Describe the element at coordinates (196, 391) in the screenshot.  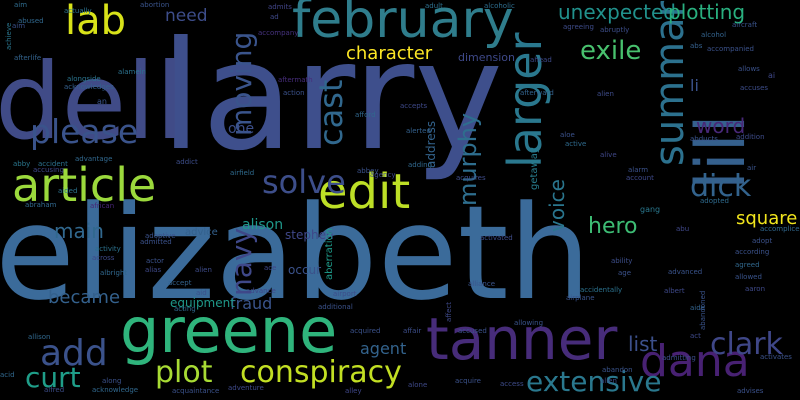
I see `word-acquaintance: acquaintance` at that location.